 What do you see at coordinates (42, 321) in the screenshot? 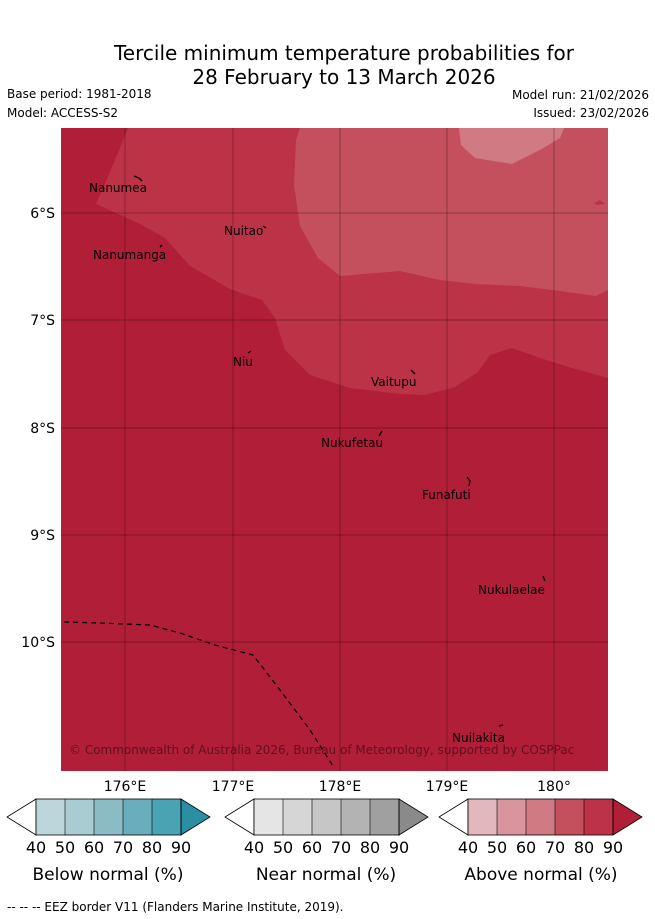
I see `lat-tick-label: 7°S` at bounding box center [42, 321].